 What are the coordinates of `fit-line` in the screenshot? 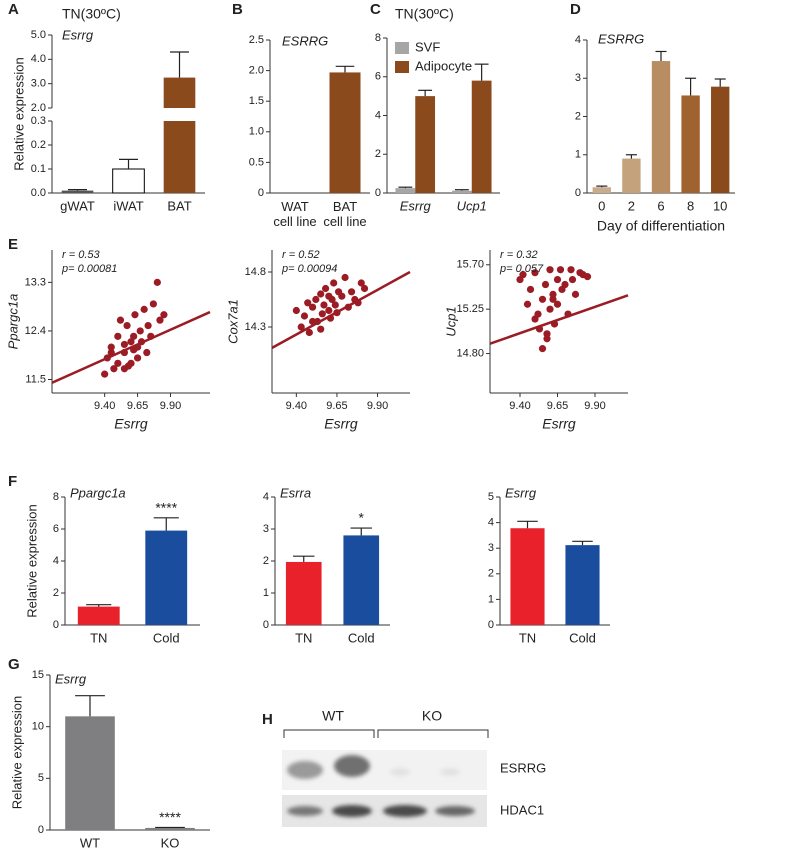 It's located at (341, 309).